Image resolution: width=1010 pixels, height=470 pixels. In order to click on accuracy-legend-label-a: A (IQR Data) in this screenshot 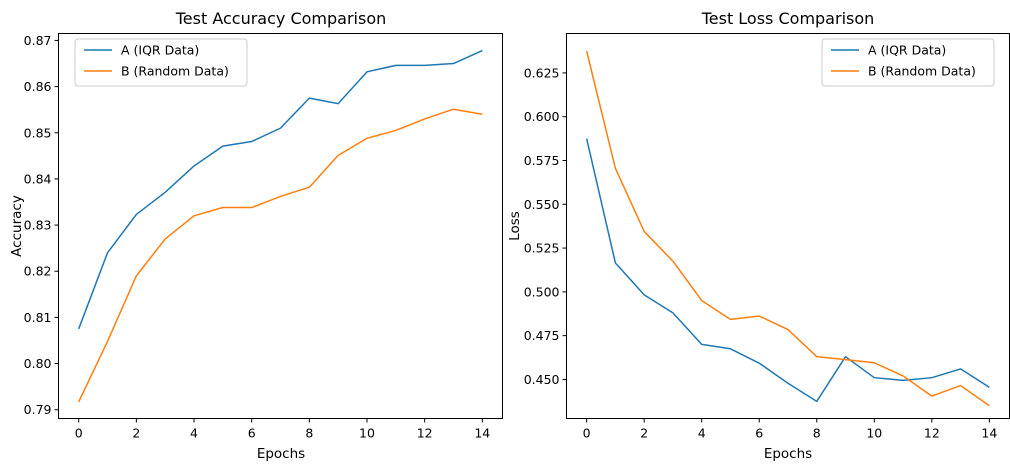, I will do `click(160, 50)`.